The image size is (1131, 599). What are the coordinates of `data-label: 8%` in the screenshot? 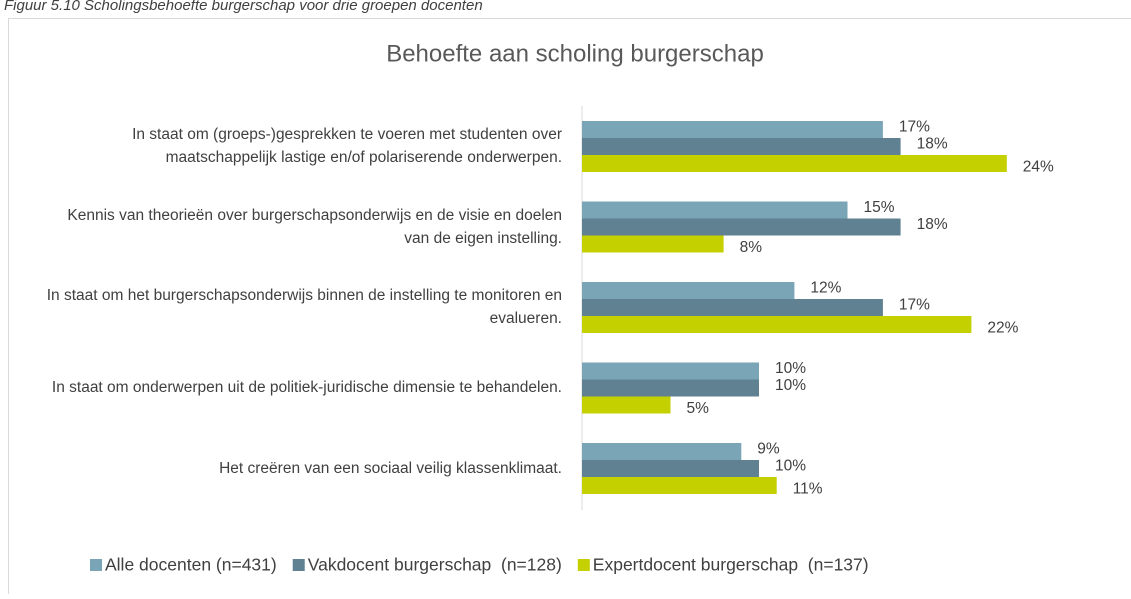 It's located at (751, 247).